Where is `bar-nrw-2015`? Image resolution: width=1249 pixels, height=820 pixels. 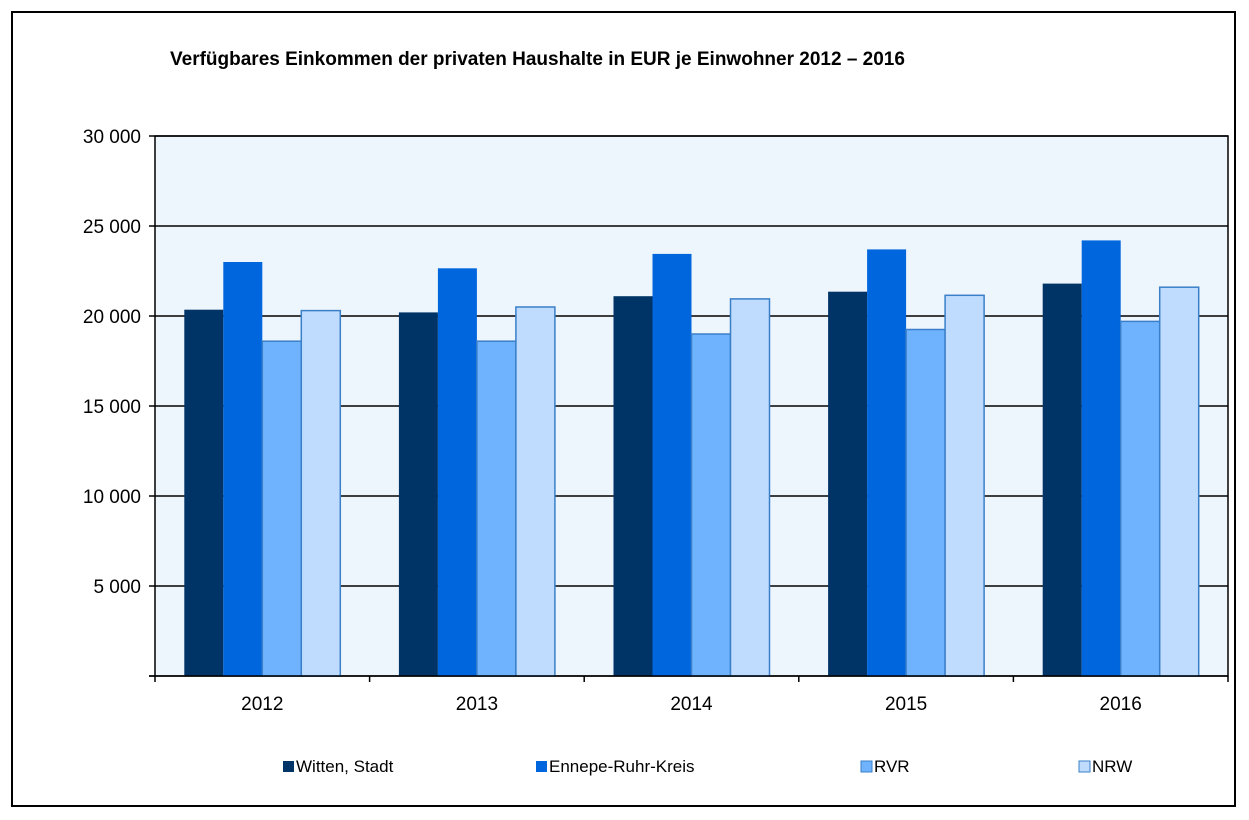 bar-nrw-2015 is located at coordinates (964, 485).